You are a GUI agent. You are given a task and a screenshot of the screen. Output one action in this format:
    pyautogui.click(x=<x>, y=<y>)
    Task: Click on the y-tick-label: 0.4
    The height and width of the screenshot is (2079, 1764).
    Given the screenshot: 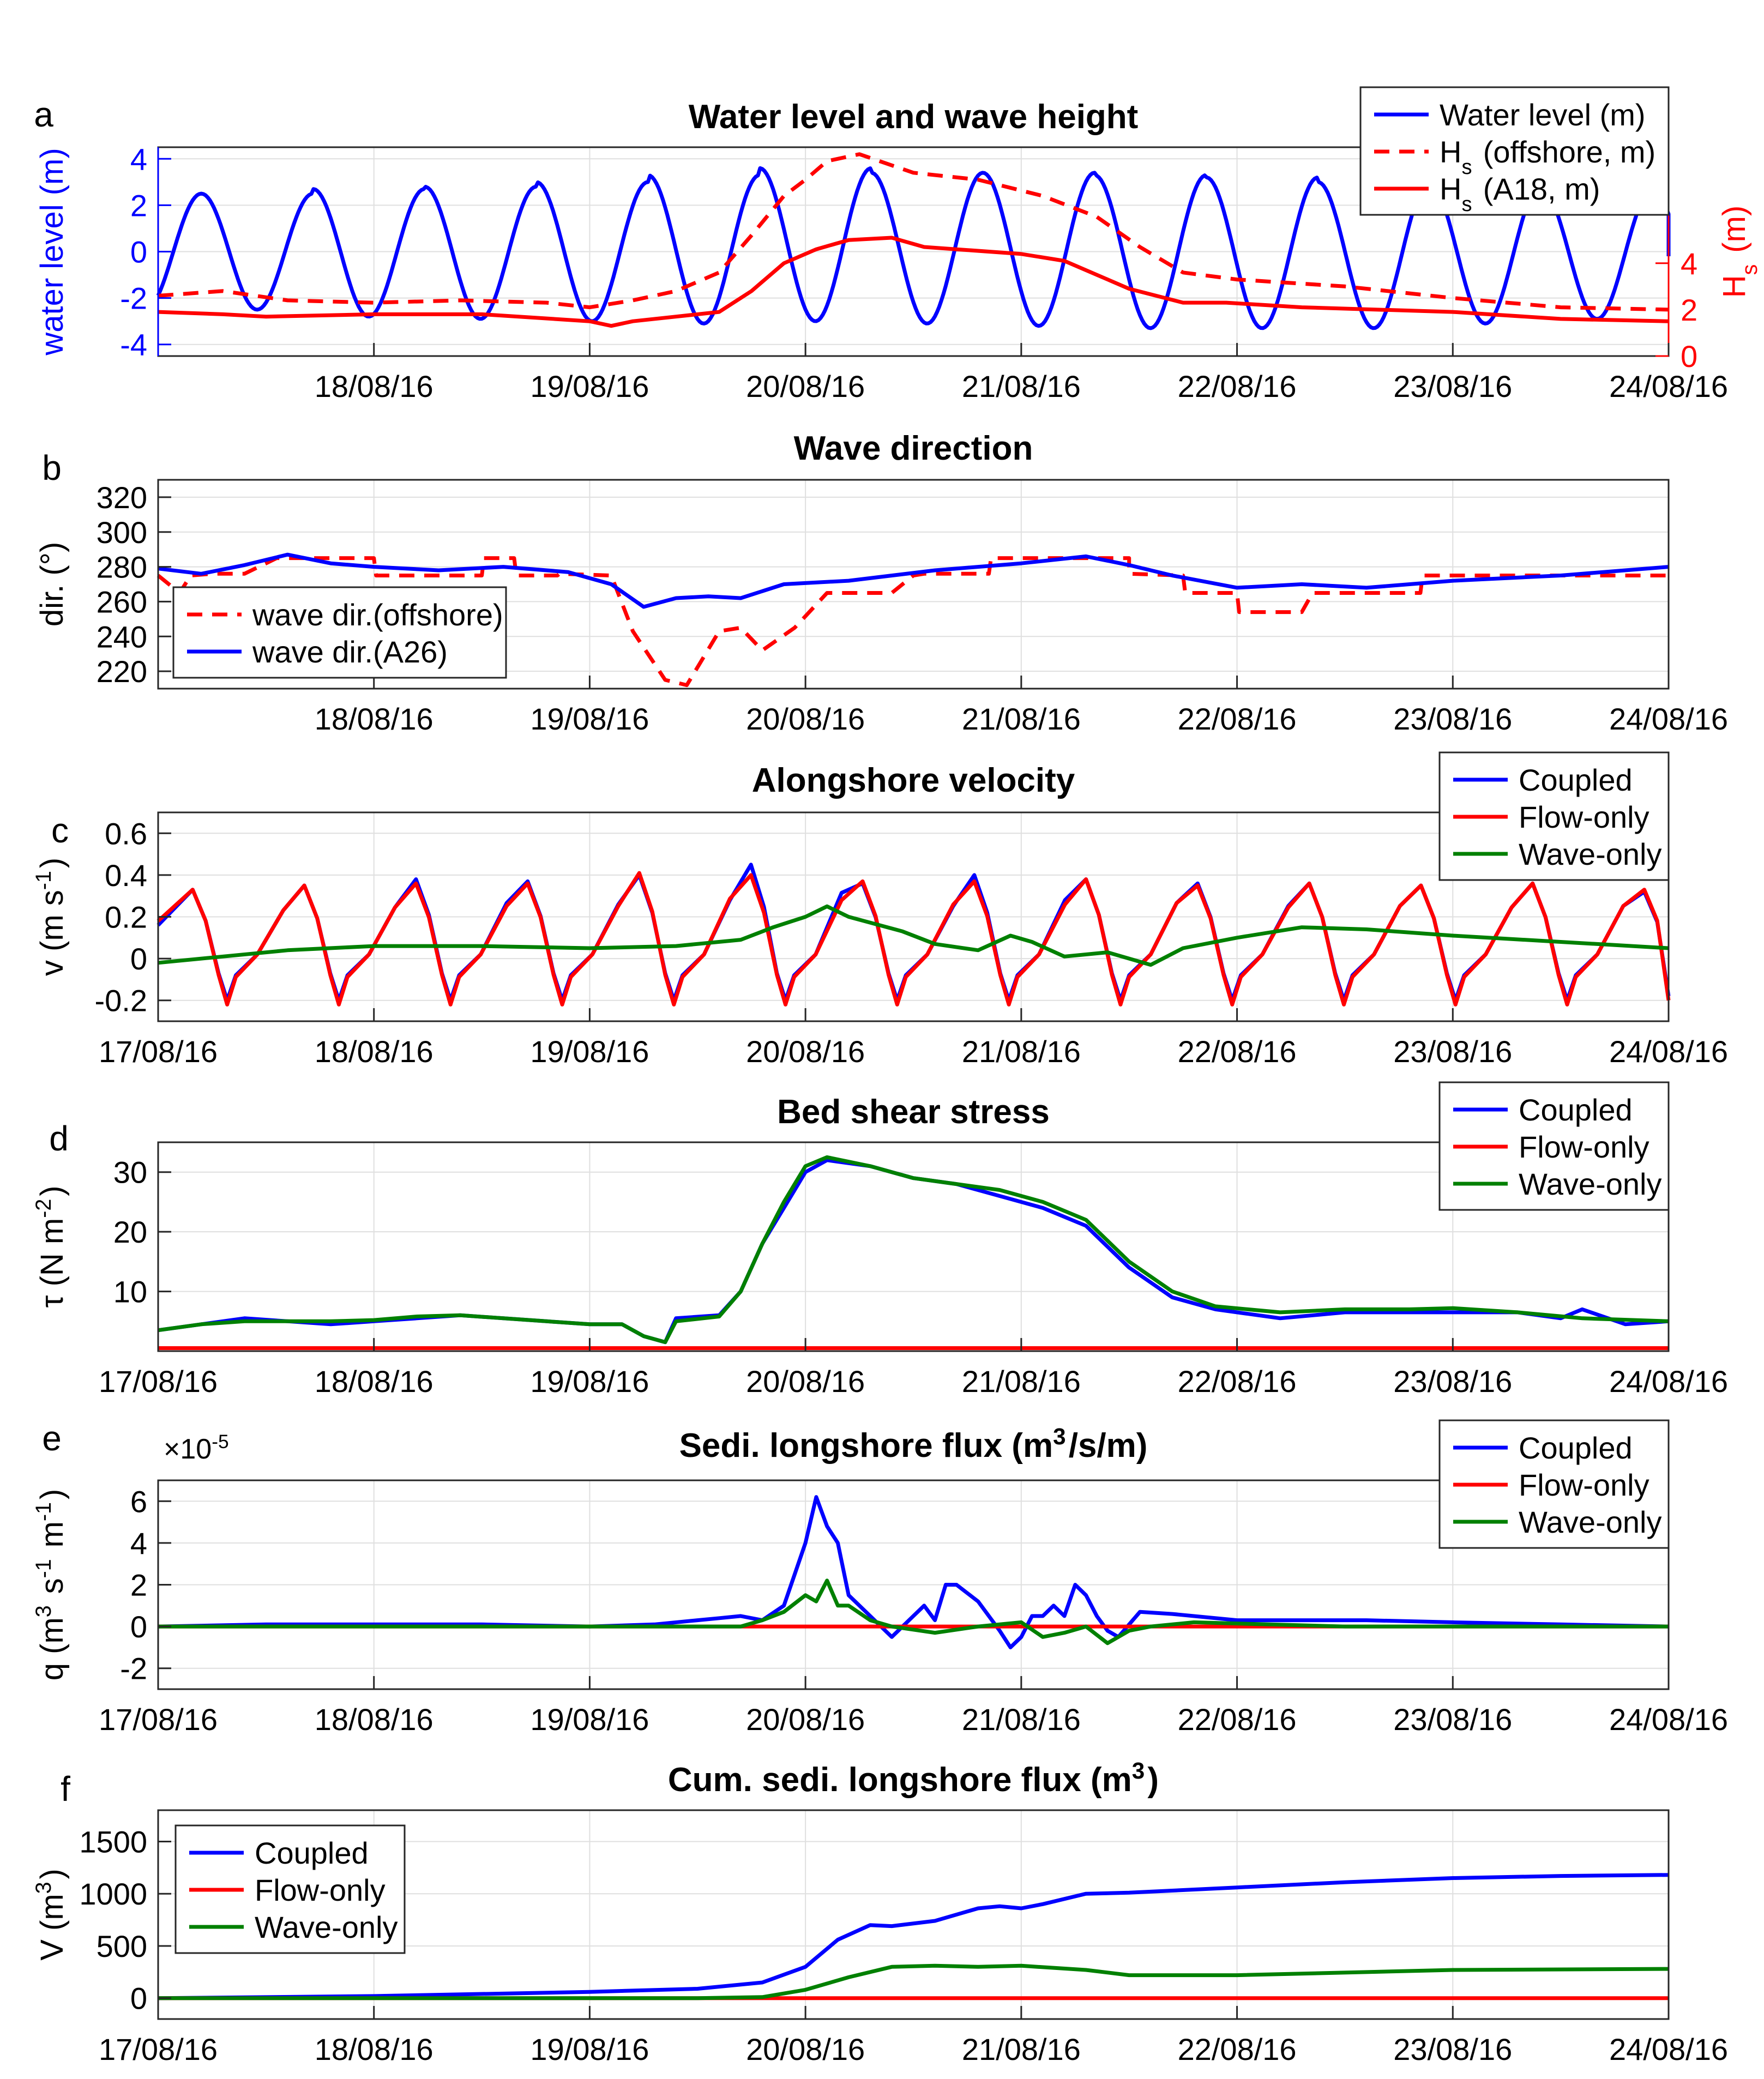 What is the action you would take?
    pyautogui.click(x=126, y=876)
    